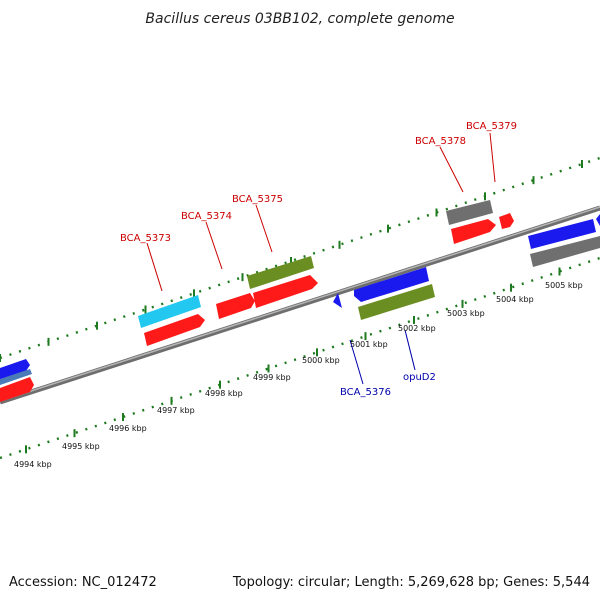  What do you see at coordinates (224, 393) in the screenshot?
I see `scale-label-4998: 4998 kbp` at bounding box center [224, 393].